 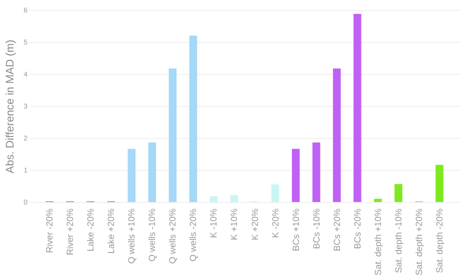 I want to click on x-tick-label: Sat. depth +20%, so click(x=419, y=242).